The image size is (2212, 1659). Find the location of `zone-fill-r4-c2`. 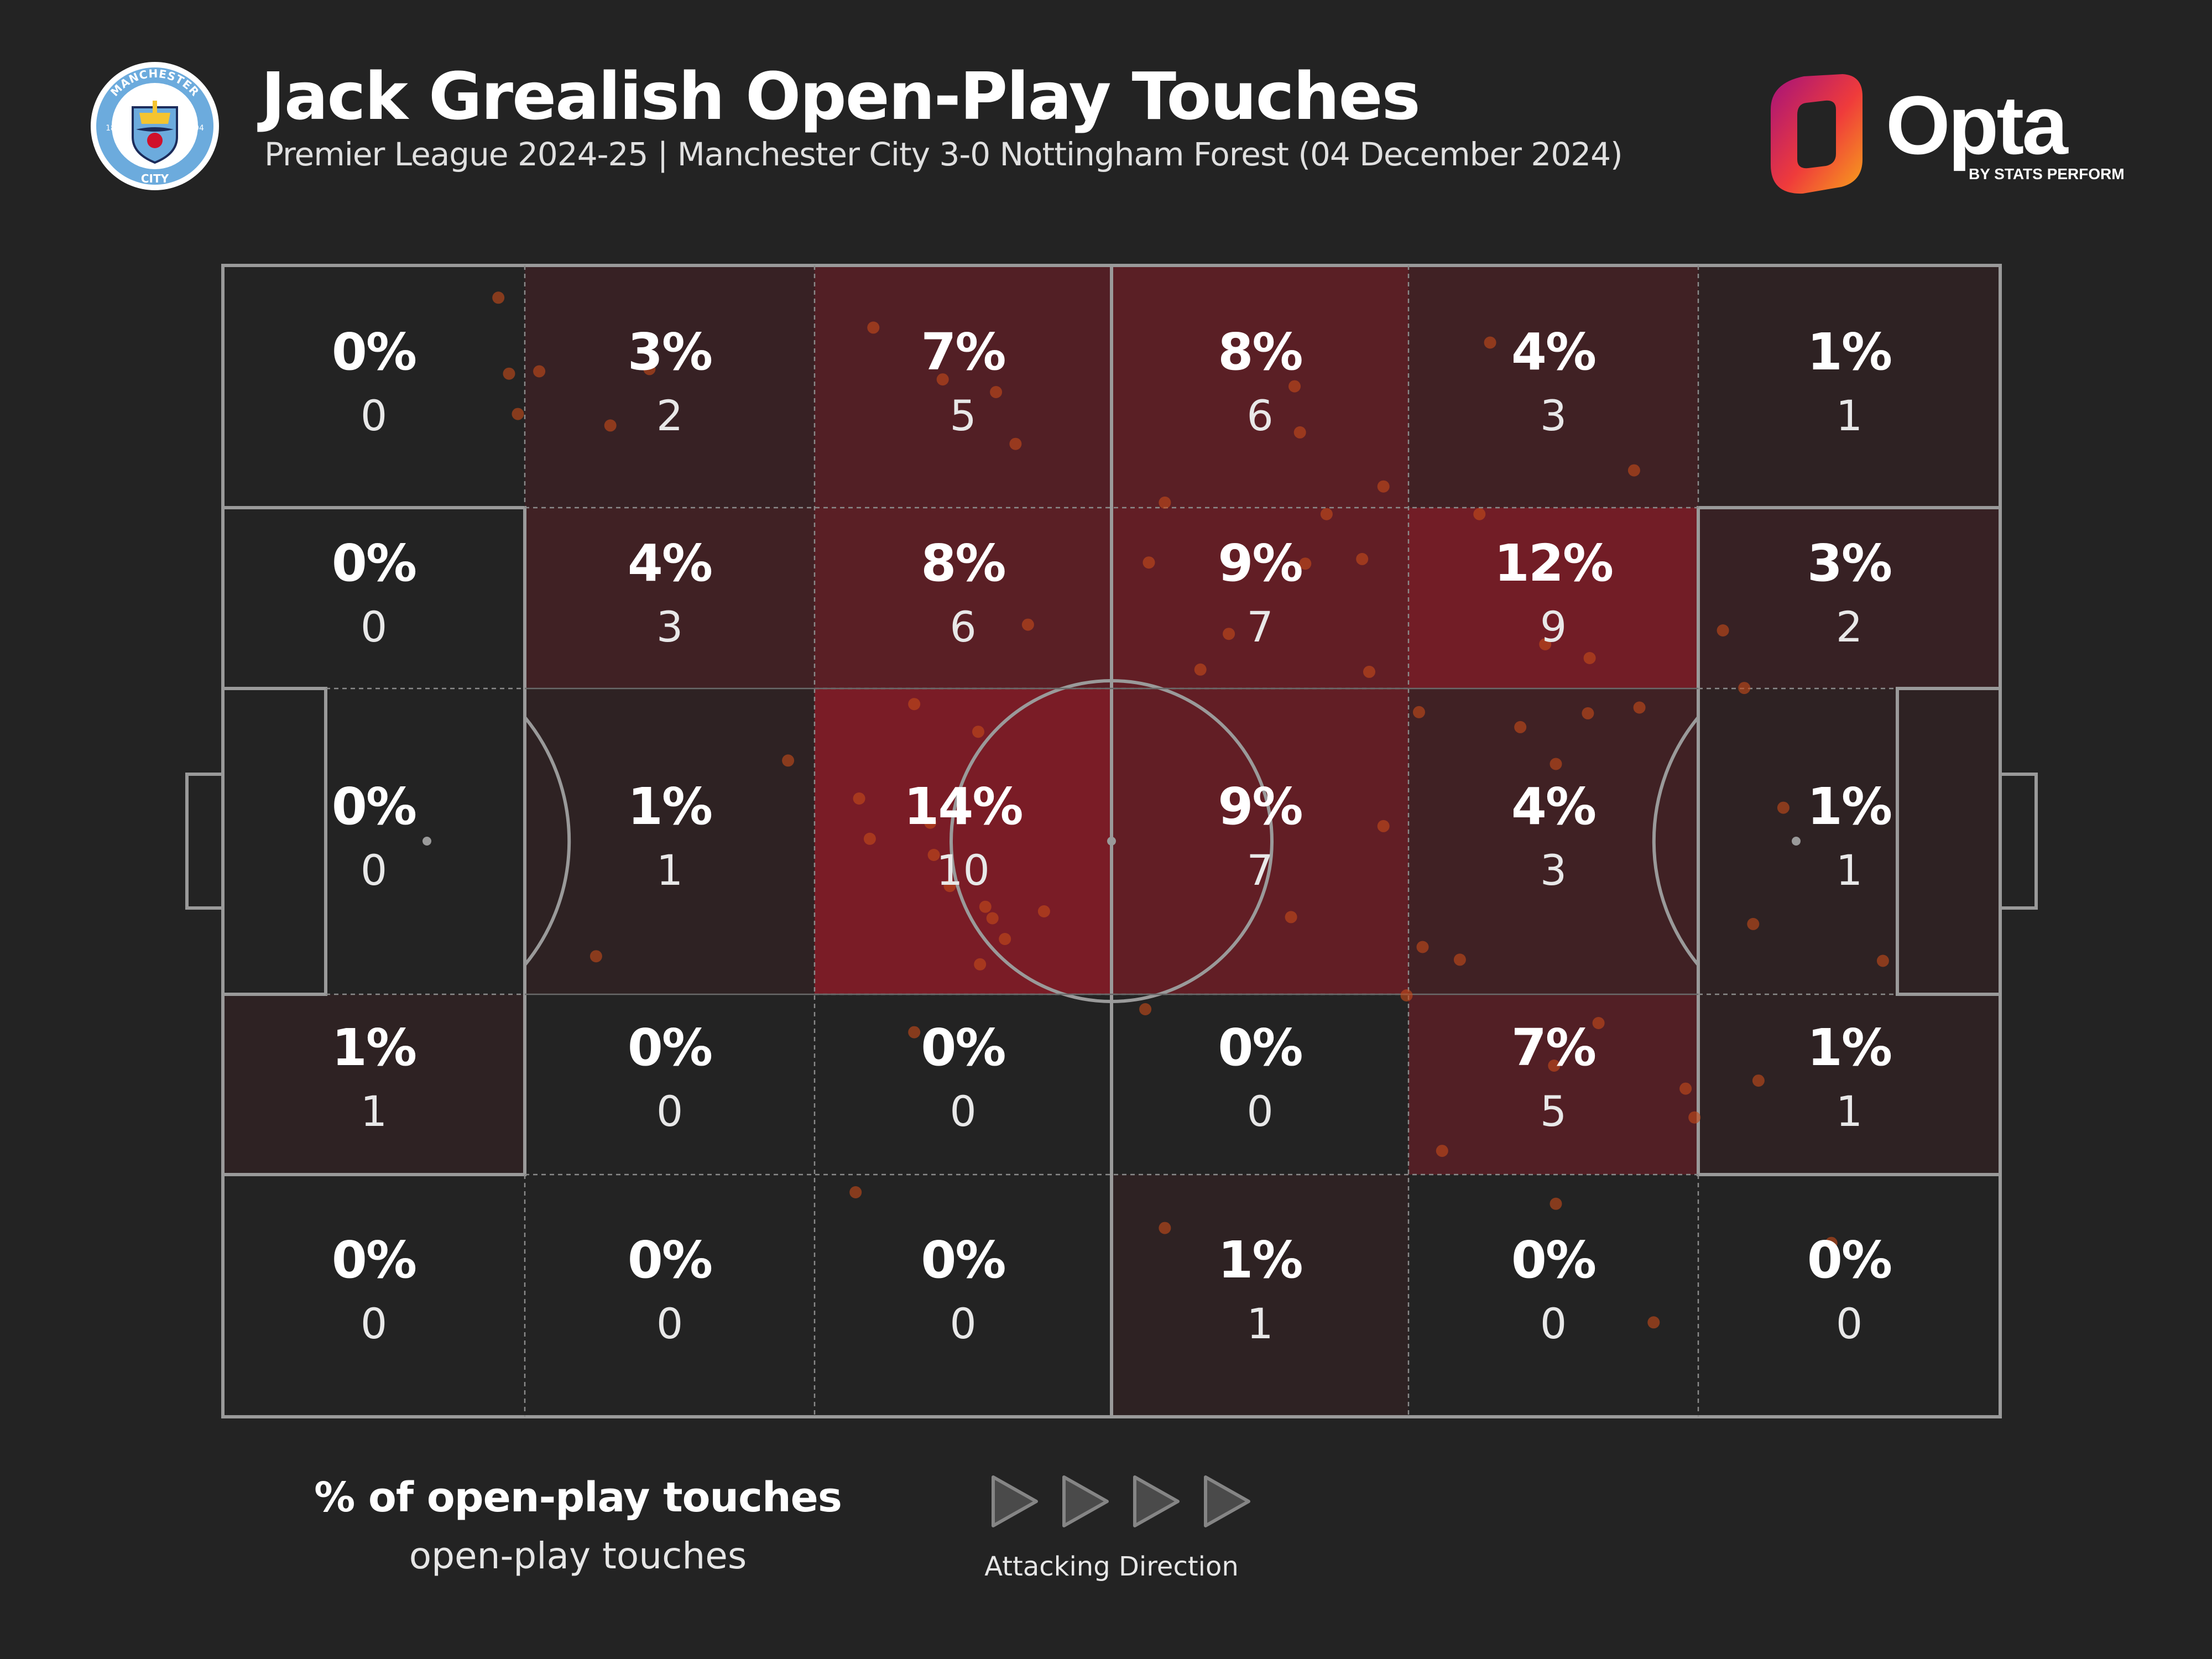

zone-fill-r4-c2 is located at coordinates (670, 1084).